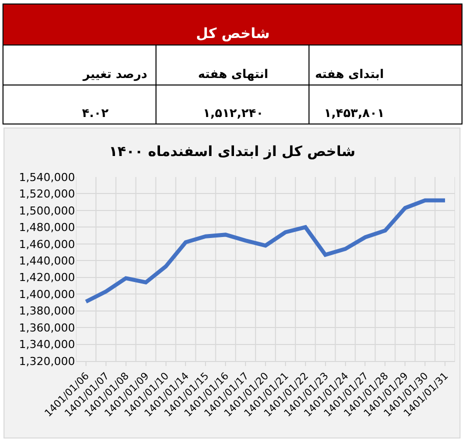 The width and height of the screenshot is (468, 445). I want to click on y-tick-label: 1,480,000, so click(47, 227).